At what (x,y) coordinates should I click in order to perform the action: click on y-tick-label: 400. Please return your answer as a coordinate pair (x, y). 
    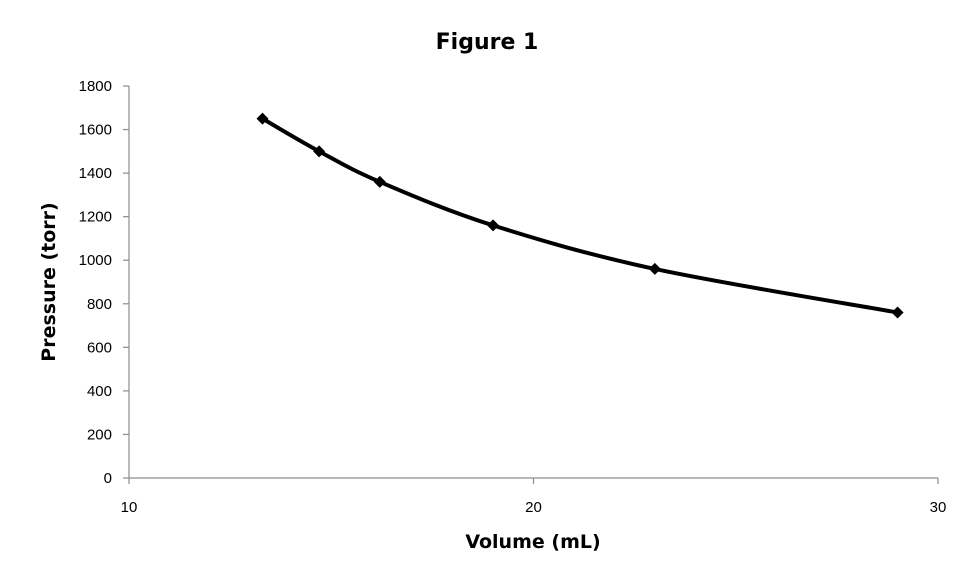
    Looking at the image, I should click on (99, 391).